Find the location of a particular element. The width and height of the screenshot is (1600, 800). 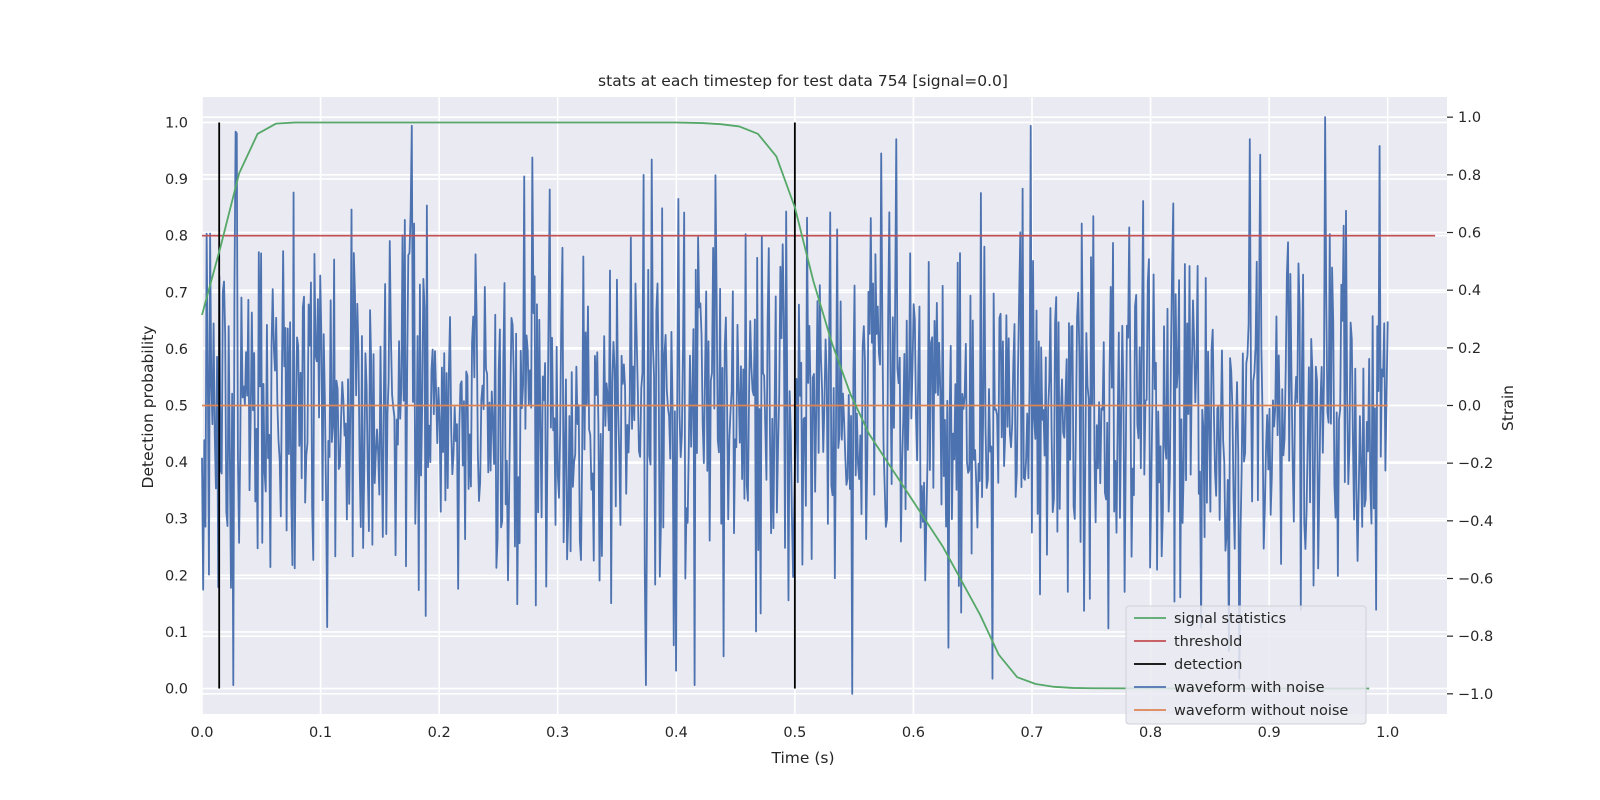

y-left-tick-label: 0.5 is located at coordinates (176, 407).